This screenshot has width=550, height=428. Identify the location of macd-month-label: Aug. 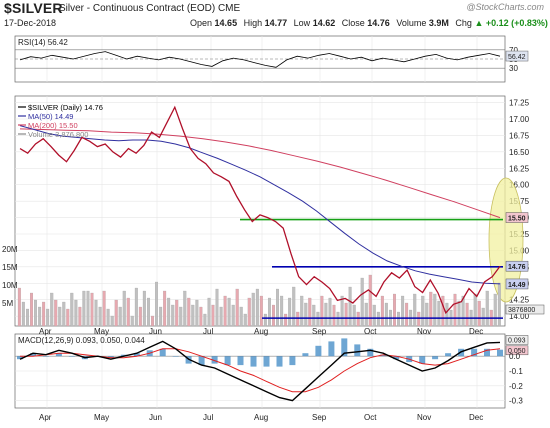
(261, 417).